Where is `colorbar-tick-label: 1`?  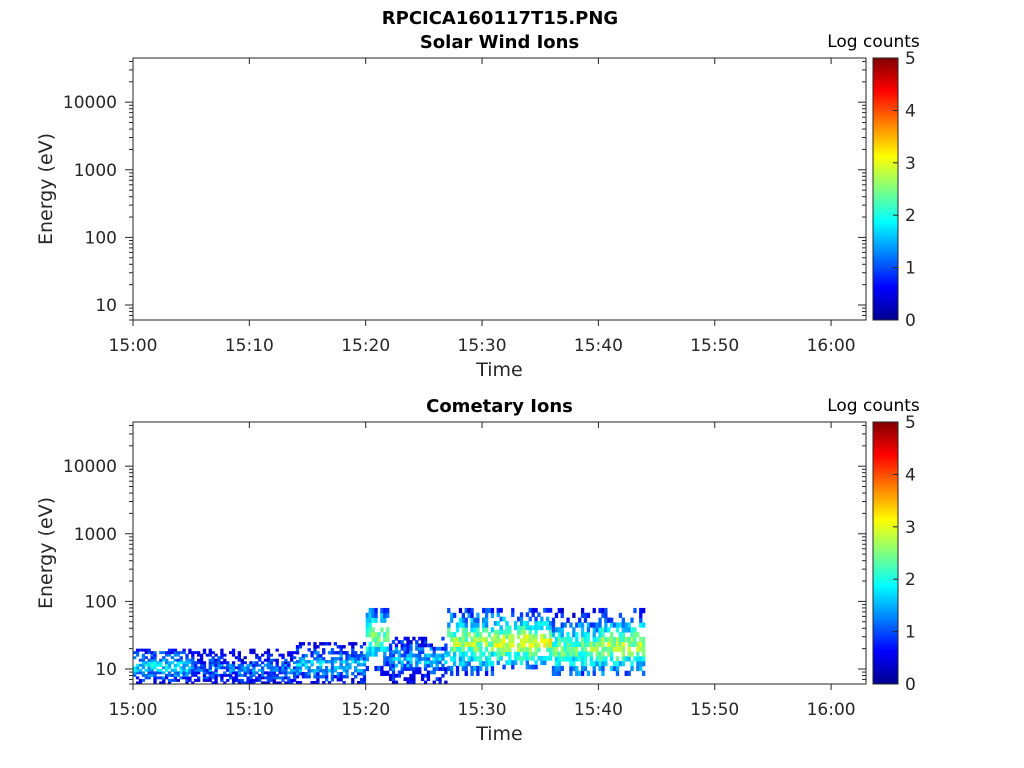 colorbar-tick-label: 1 is located at coordinates (910, 633).